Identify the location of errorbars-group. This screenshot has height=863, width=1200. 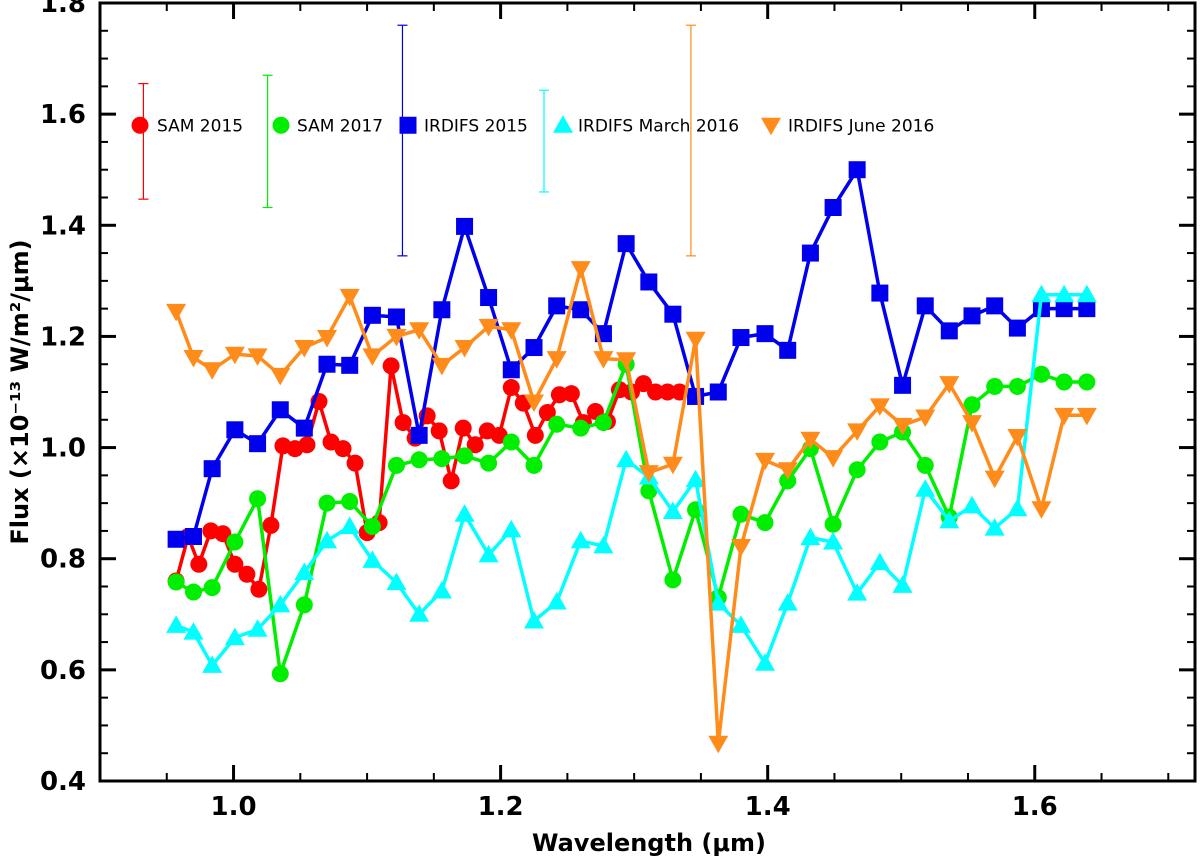
(417, 140).